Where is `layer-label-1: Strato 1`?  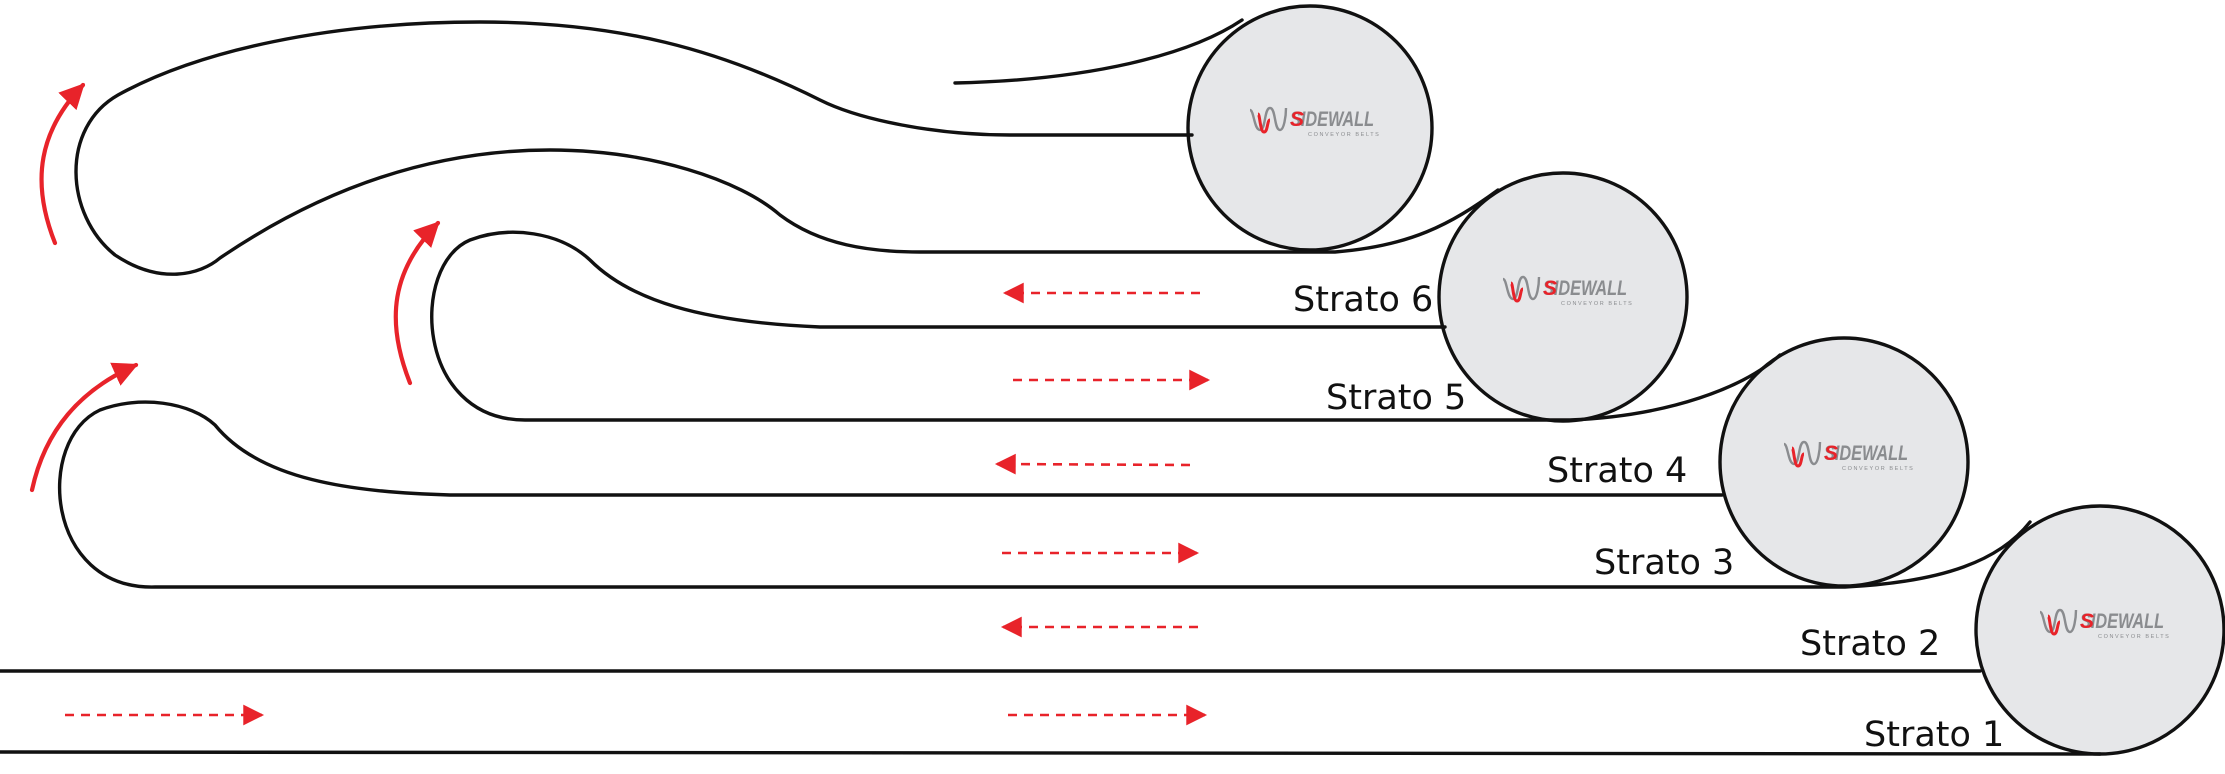
layer-label-1: Strato 1 is located at coordinates (1934, 735).